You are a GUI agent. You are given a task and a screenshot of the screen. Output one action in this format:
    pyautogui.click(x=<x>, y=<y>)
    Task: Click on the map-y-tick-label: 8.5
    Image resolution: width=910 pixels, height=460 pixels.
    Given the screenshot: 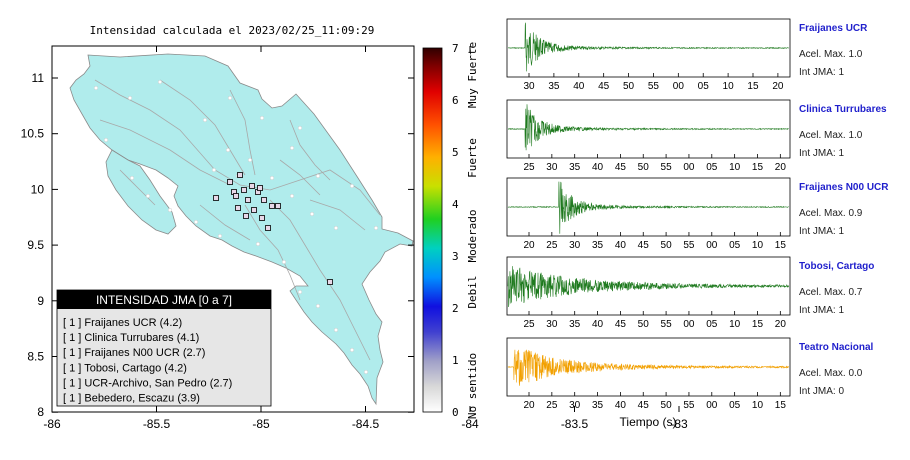 What is the action you would take?
    pyautogui.click(x=35, y=357)
    